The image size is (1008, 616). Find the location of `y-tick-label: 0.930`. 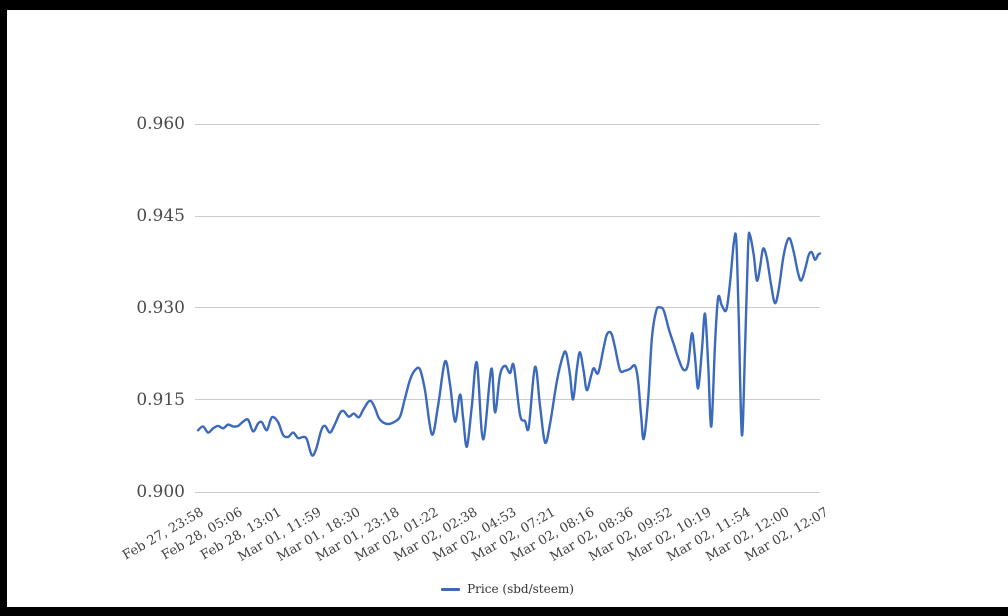

y-tick-label: 0.930 is located at coordinates (160, 307).